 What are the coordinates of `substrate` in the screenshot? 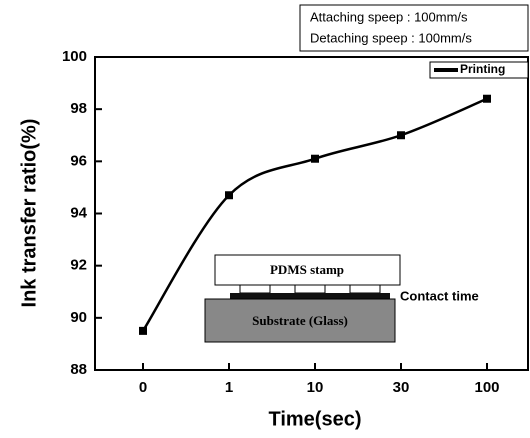 It's located at (300, 320).